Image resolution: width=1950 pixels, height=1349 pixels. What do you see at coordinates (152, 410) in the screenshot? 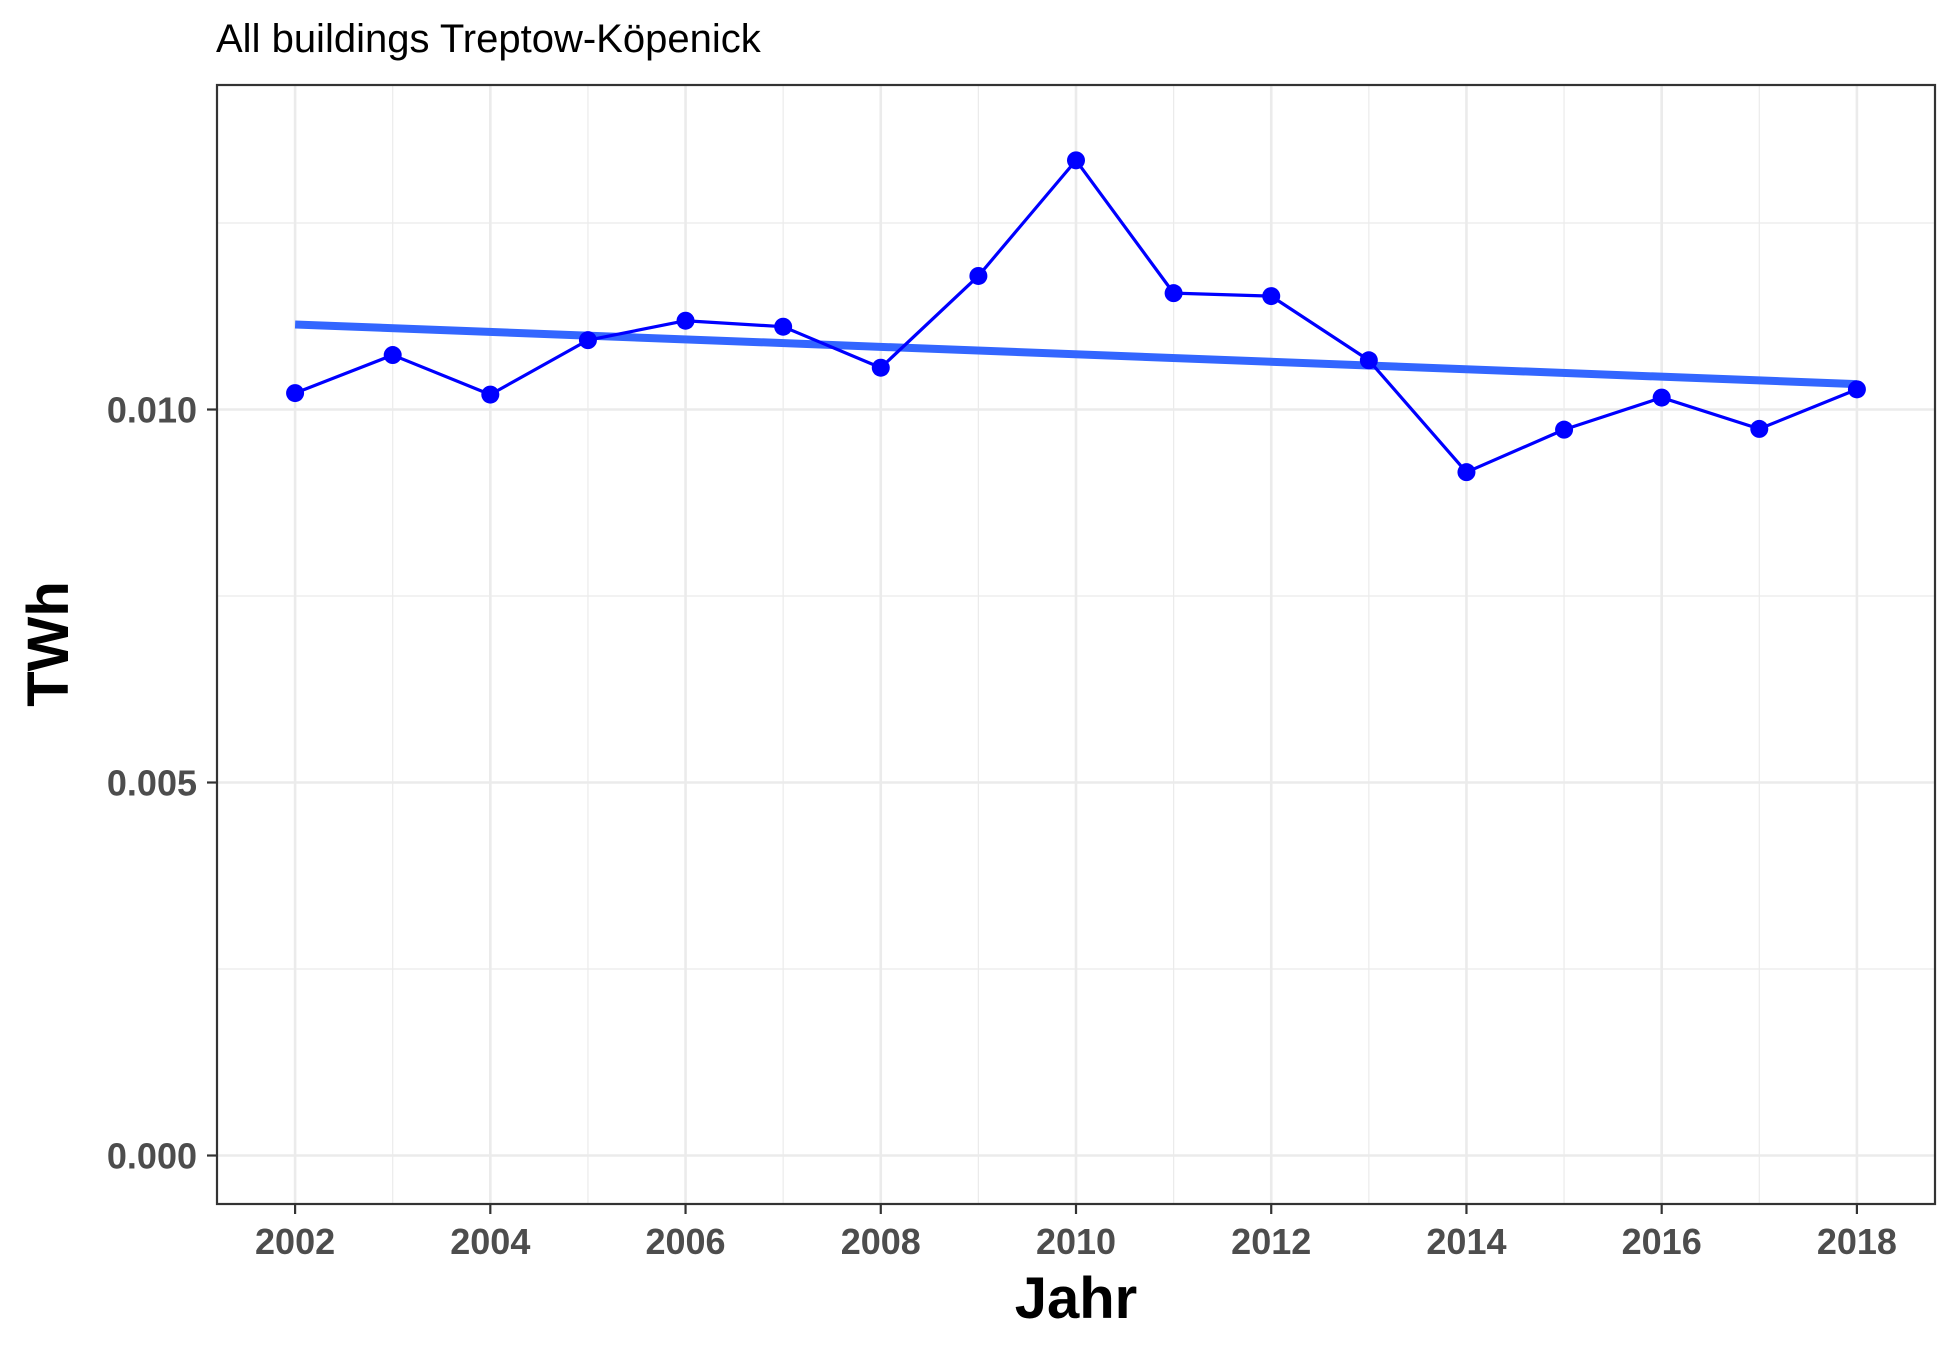
I see `y-tick-label: 0.010` at bounding box center [152, 410].